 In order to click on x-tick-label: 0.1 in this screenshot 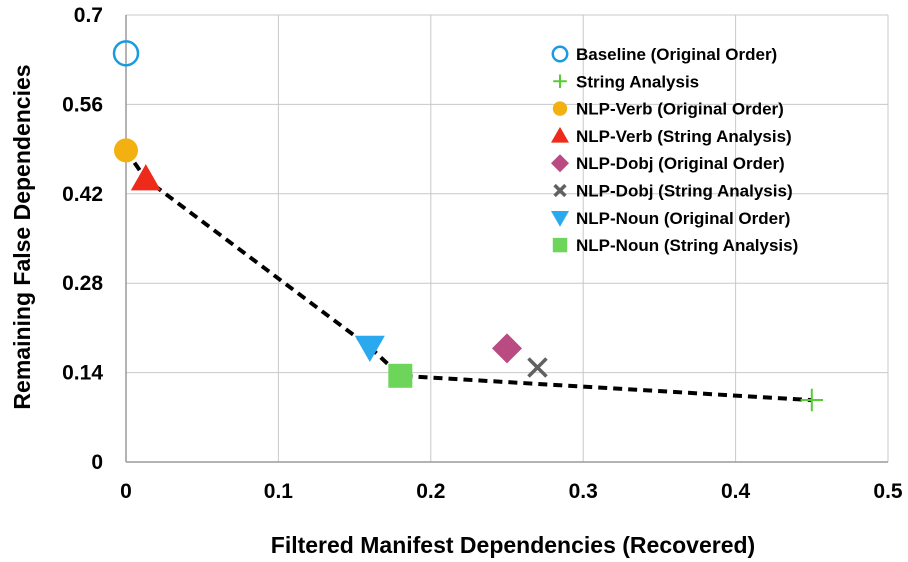, I will do `click(279, 491)`.